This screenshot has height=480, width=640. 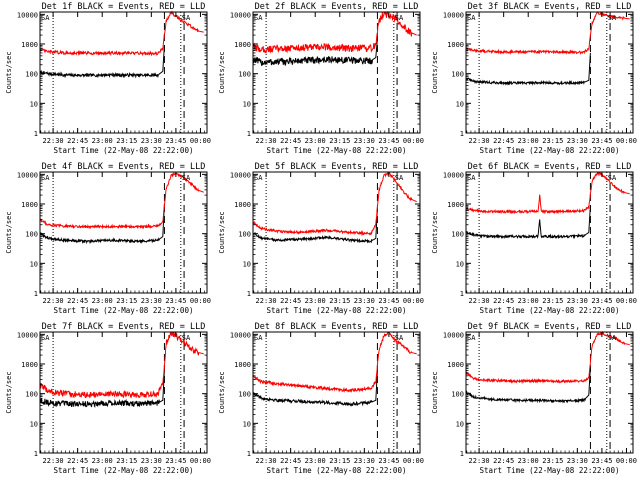 I want to click on panel-title: Det 1f BLACK = Events, RED = LLD, so click(x=124, y=7).